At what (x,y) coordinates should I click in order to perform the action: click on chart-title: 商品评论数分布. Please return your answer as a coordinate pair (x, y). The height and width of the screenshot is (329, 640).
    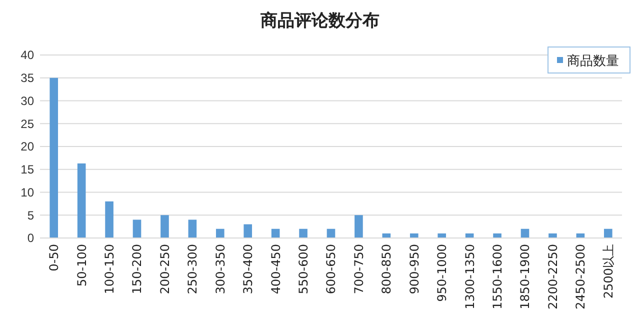
    Looking at the image, I should click on (320, 21).